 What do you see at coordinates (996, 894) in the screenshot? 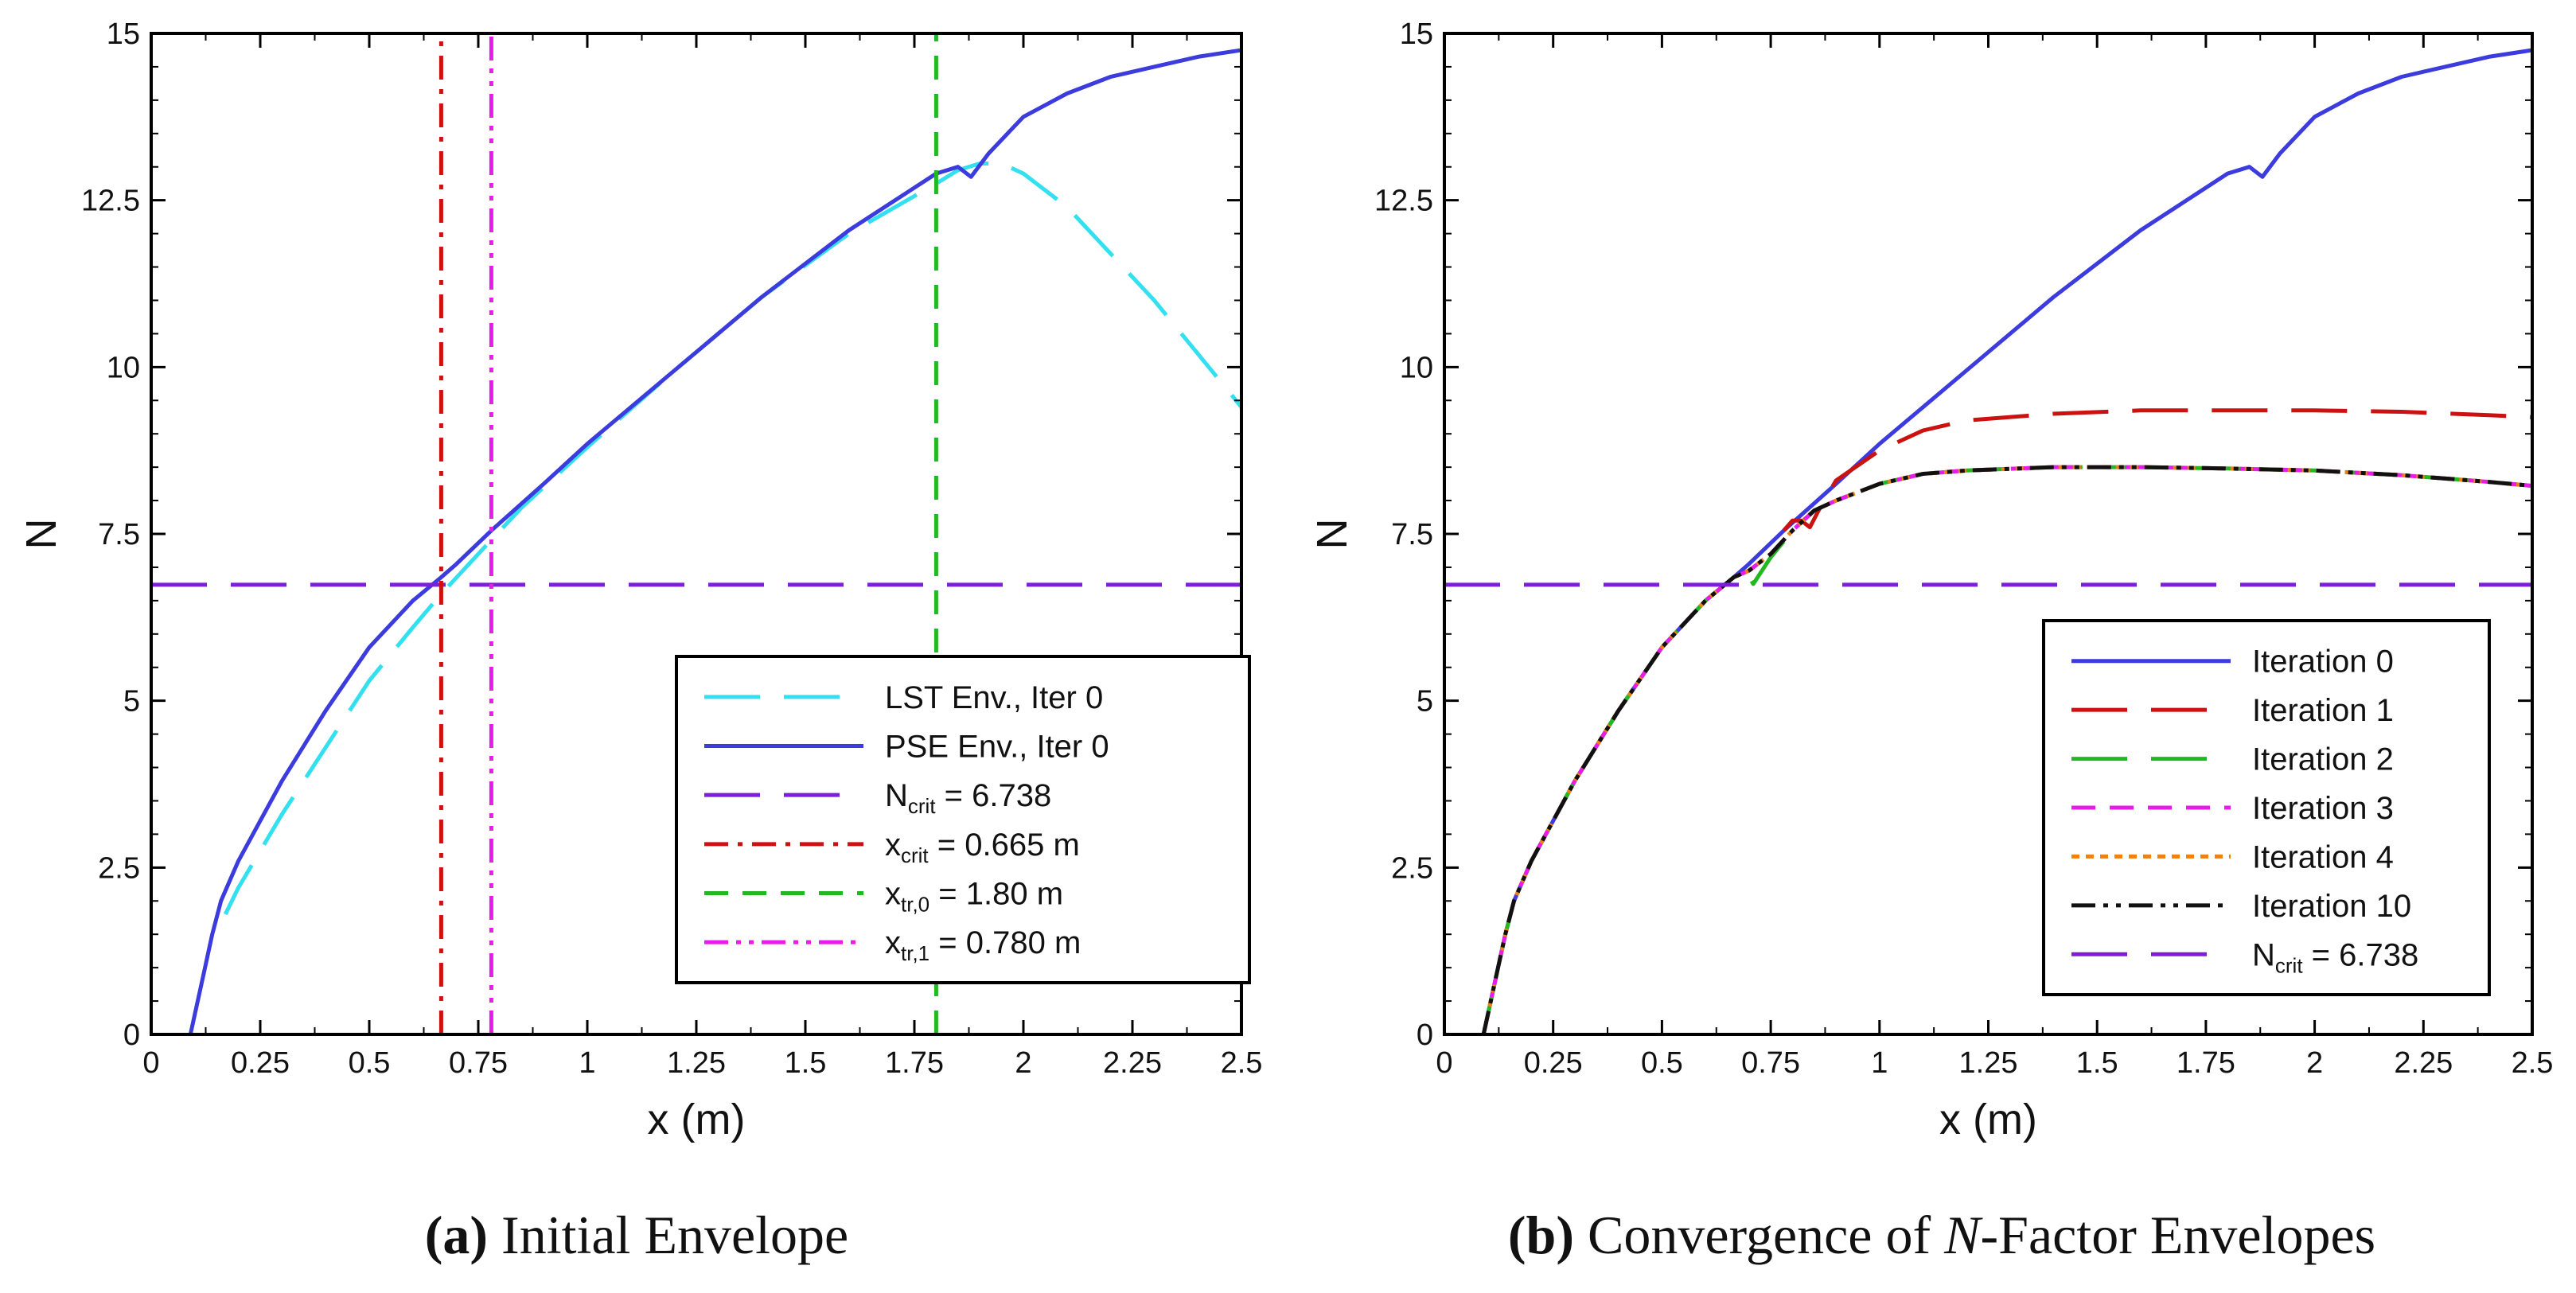
I see `legend-label-tail: = 1.80 m` at bounding box center [996, 894].